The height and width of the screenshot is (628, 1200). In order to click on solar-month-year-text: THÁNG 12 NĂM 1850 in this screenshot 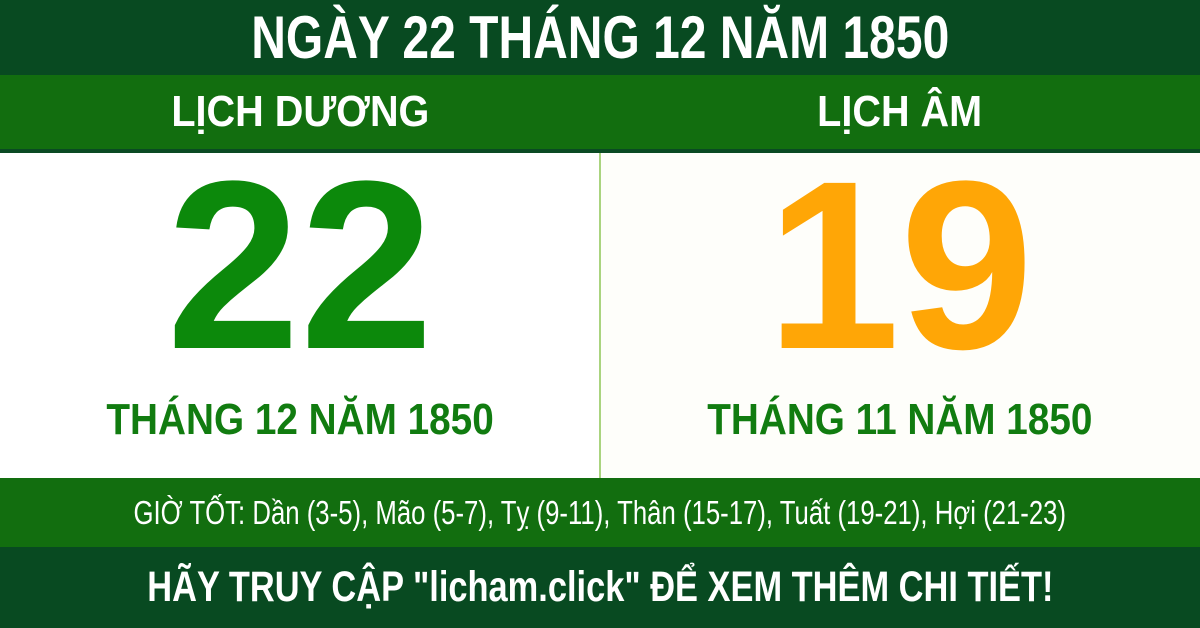, I will do `click(300, 419)`.